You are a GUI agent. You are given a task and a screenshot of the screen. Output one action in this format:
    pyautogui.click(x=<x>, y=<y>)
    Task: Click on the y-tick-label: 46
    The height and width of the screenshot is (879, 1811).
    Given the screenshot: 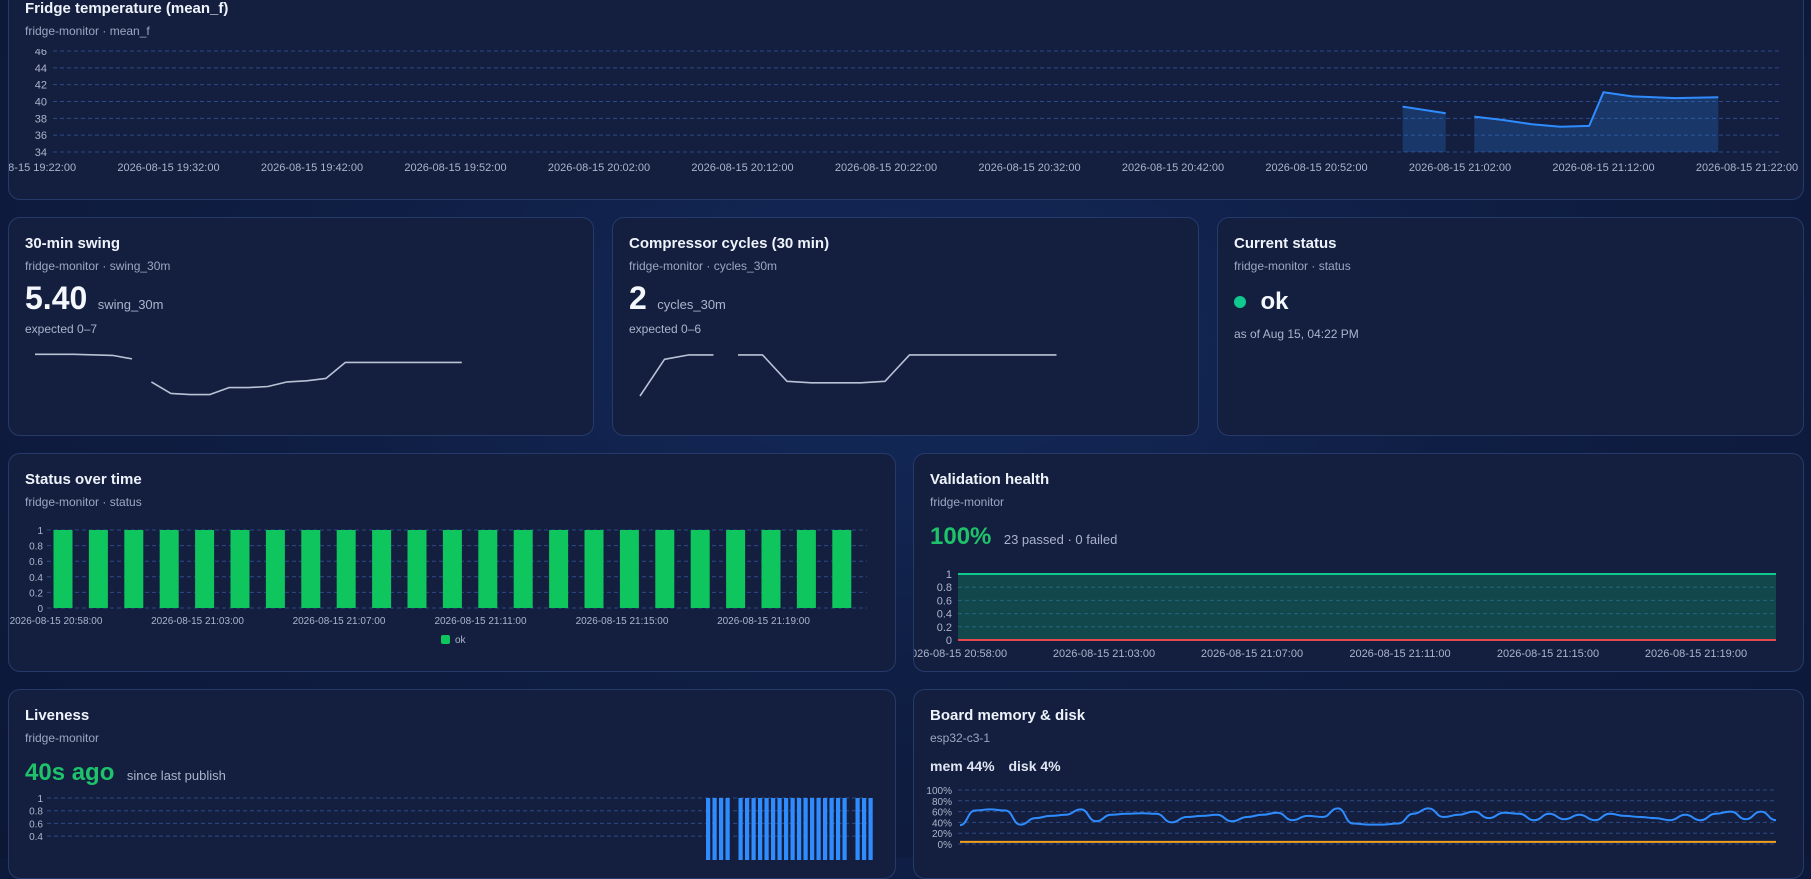 What is the action you would take?
    pyautogui.click(x=41, y=53)
    